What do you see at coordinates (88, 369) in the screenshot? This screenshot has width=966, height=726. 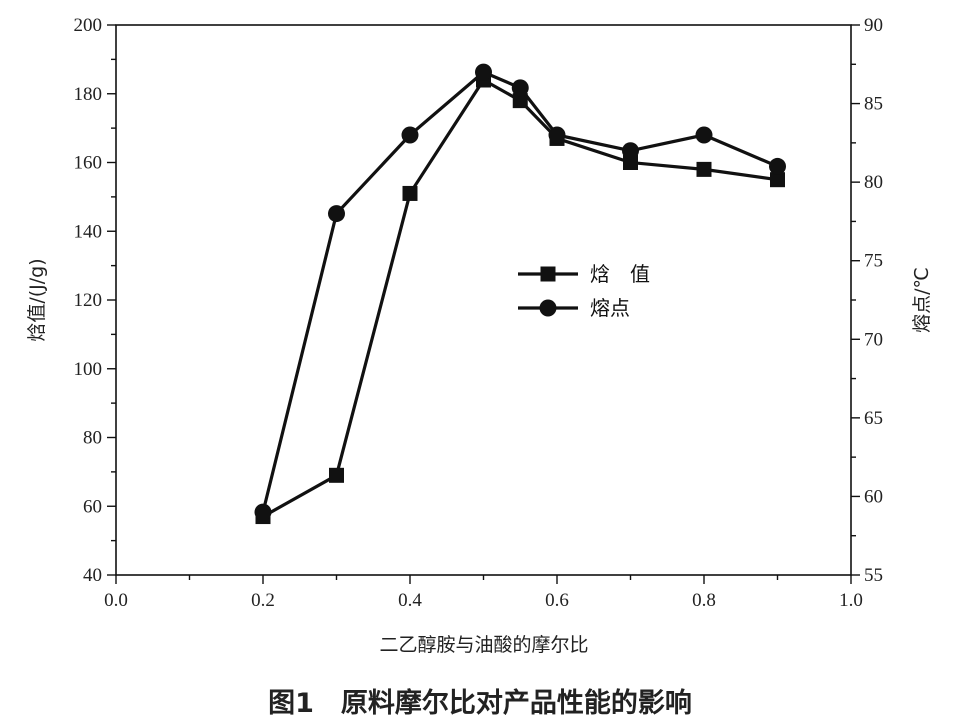 I see `y-left-tick-label: 100` at bounding box center [88, 369].